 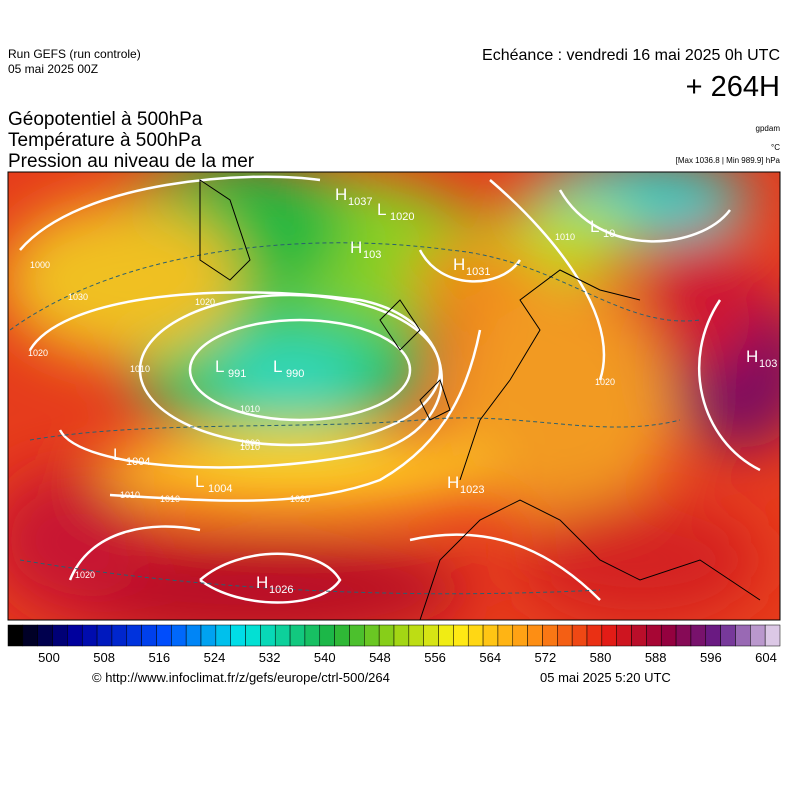 I want to click on colorbar-tick-label: 540, so click(x=325, y=657).